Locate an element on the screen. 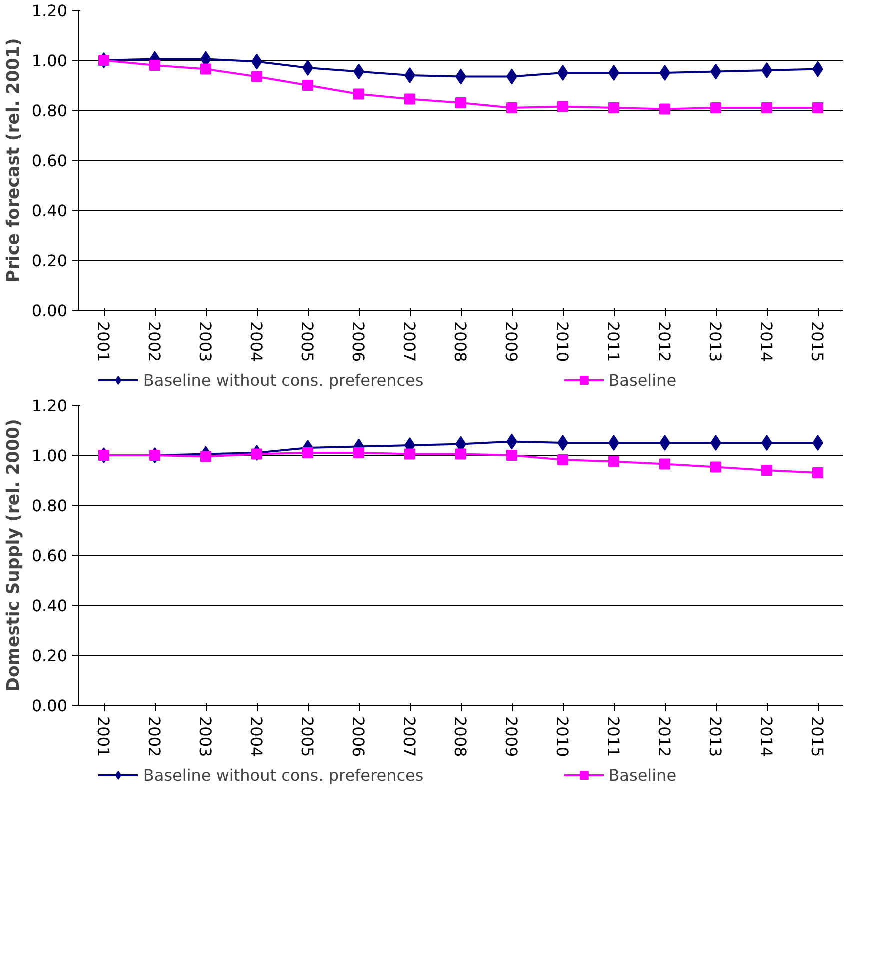 The width and height of the screenshot is (890, 970). y-axis-title: Price forecast (rel. 2001) is located at coordinates (14, 160).